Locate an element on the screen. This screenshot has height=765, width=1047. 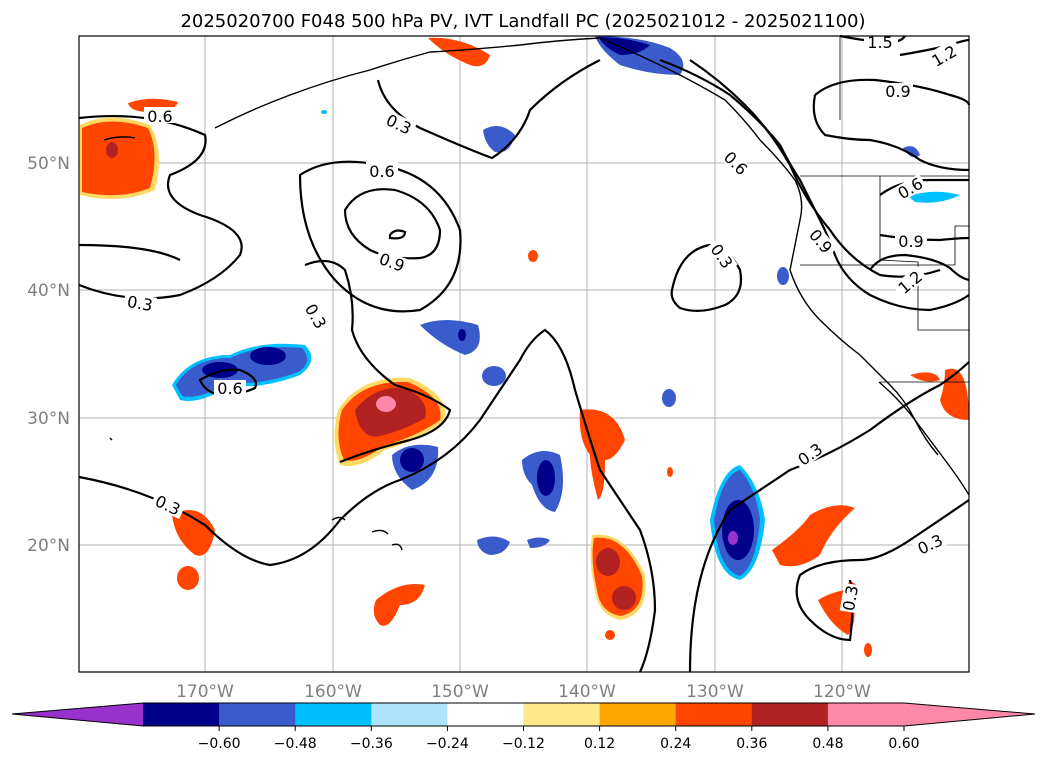
lat-label-30n: 30°N is located at coordinates (48, 419).